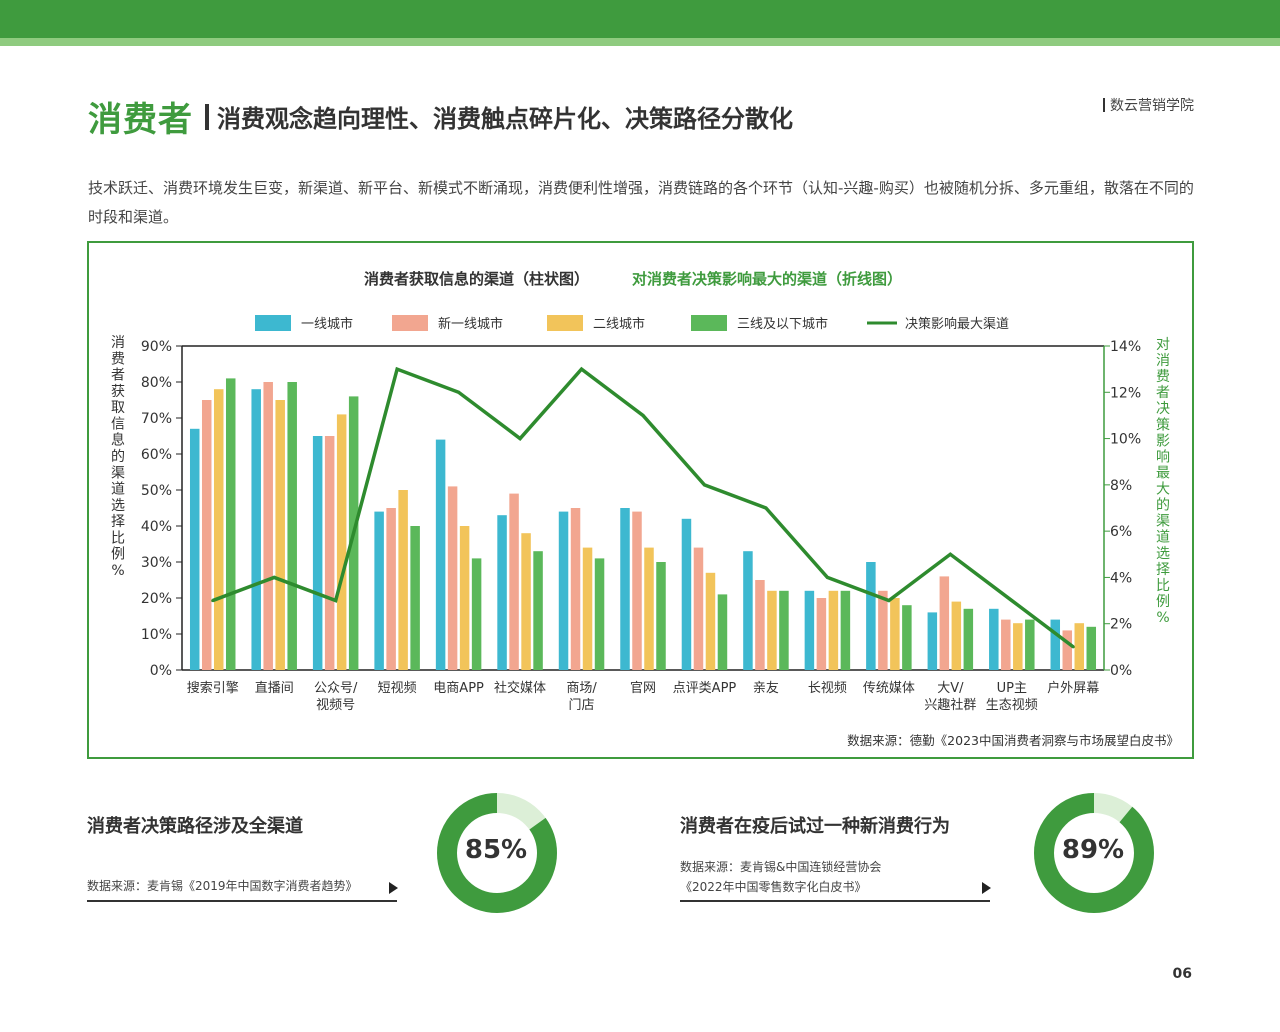 The image size is (1280, 1032). I want to click on legend-label-1: 一线城市, so click(327, 324).